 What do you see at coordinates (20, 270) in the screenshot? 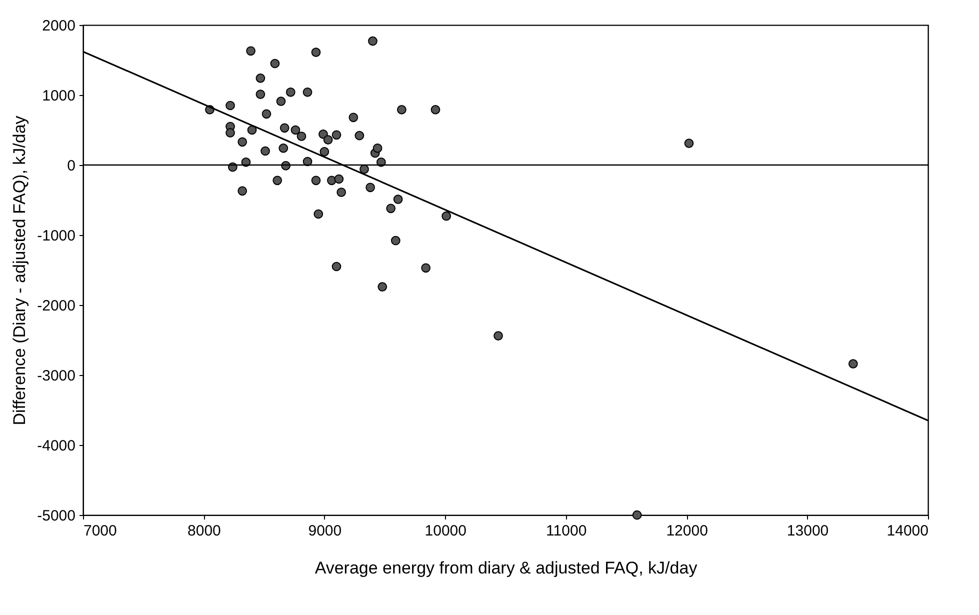
I see `y-axis-title: Difference (Diary - adjusted FAQ), kJ/day` at bounding box center [20, 270].